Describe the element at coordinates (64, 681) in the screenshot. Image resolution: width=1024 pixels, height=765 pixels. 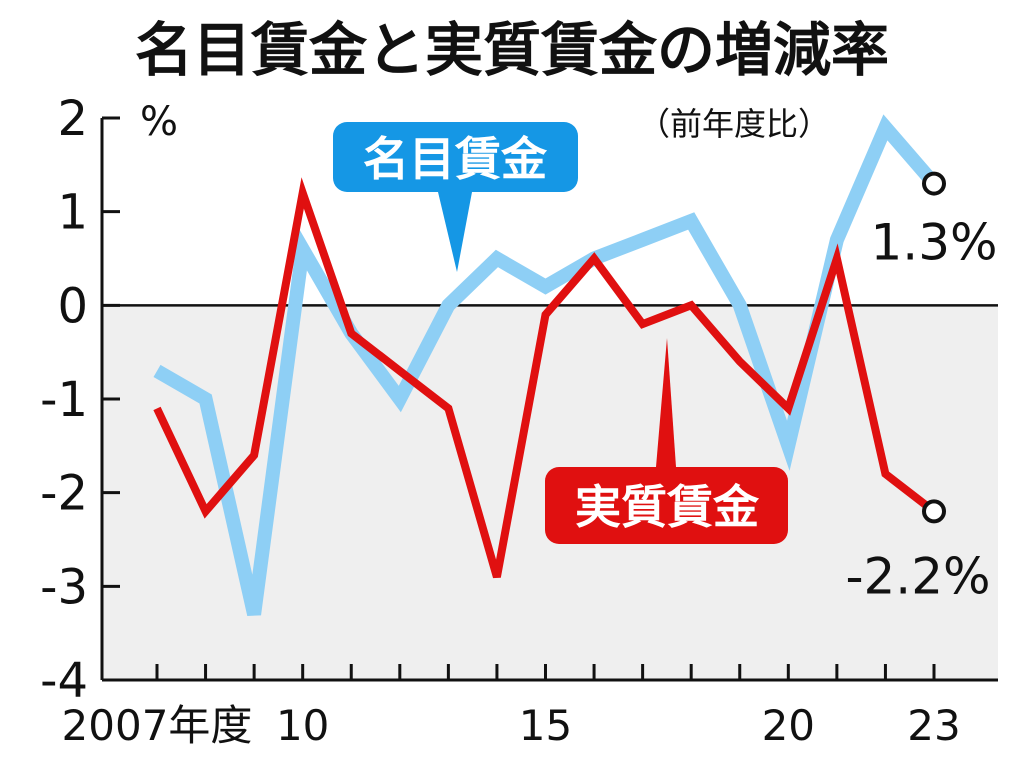
I see `y-tick-label: -4` at that location.